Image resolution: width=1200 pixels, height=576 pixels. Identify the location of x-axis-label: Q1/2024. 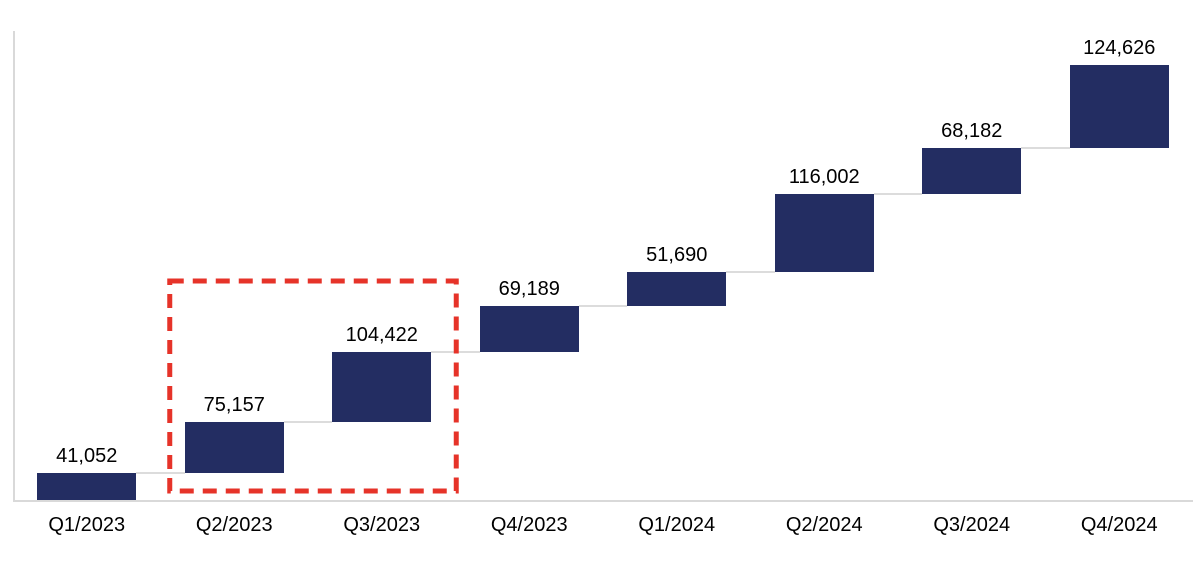
(677, 525).